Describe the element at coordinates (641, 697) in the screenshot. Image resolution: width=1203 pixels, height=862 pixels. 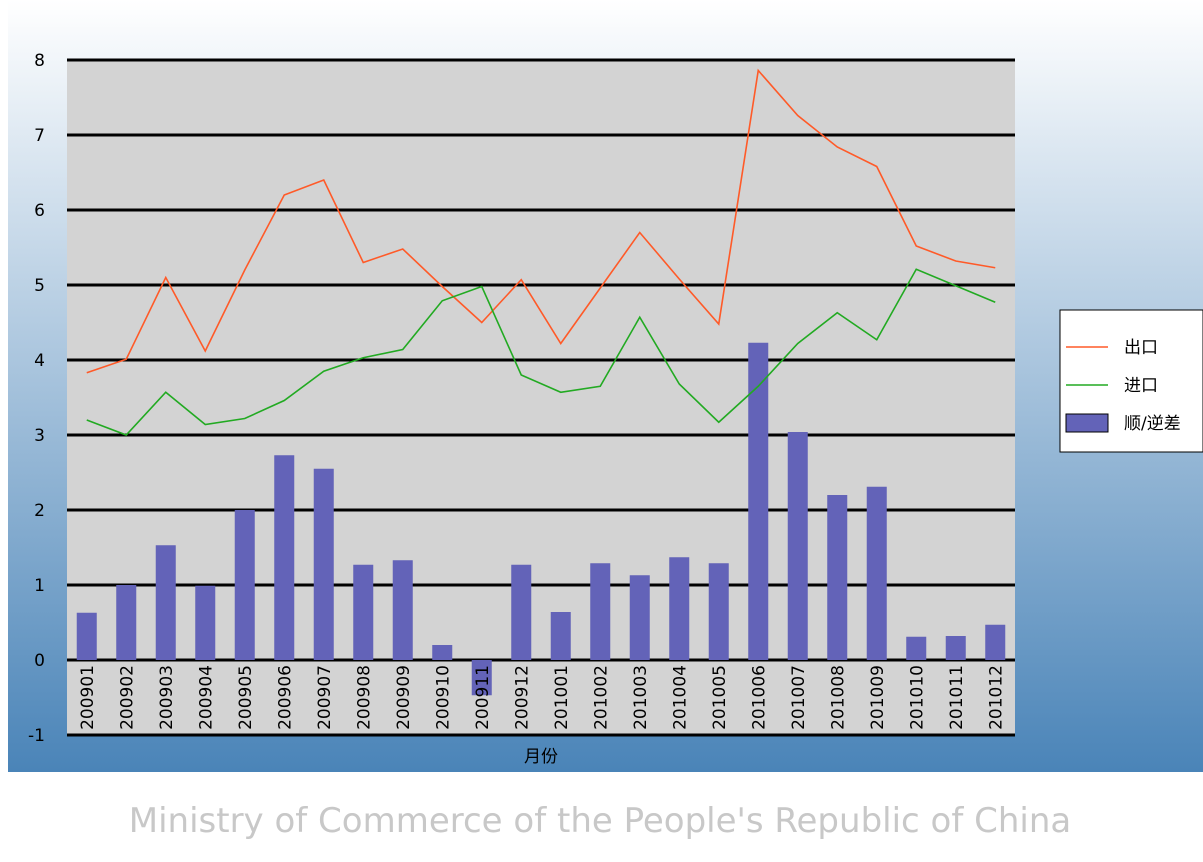
I see `x-tick-label: 201003` at that location.